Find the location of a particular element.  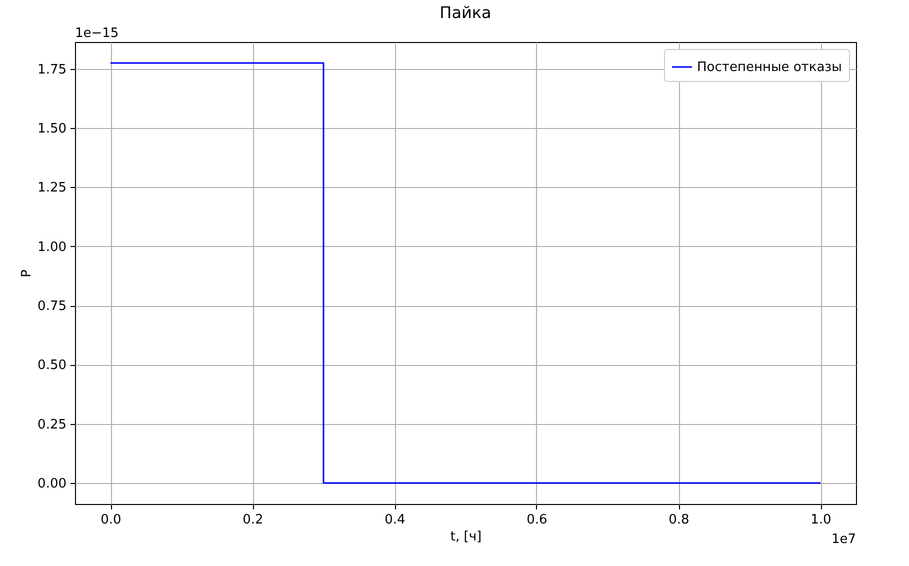

text: 1e7 is located at coordinates (843, 539).